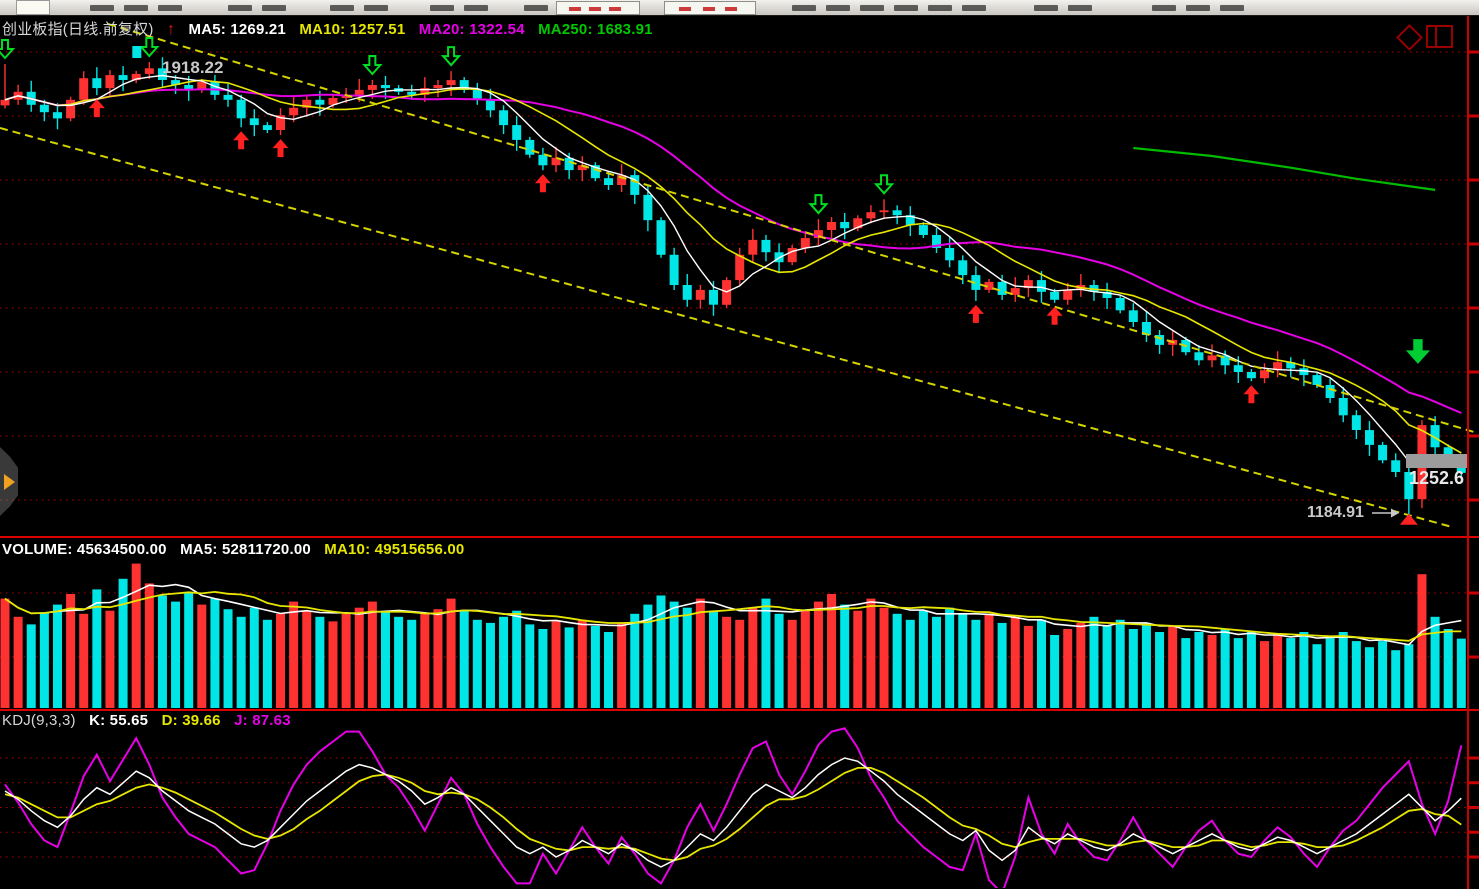 The image size is (1479, 889). Describe the element at coordinates (1335, 512) in the screenshot. I see `low-price-label: 1184.91` at that location.